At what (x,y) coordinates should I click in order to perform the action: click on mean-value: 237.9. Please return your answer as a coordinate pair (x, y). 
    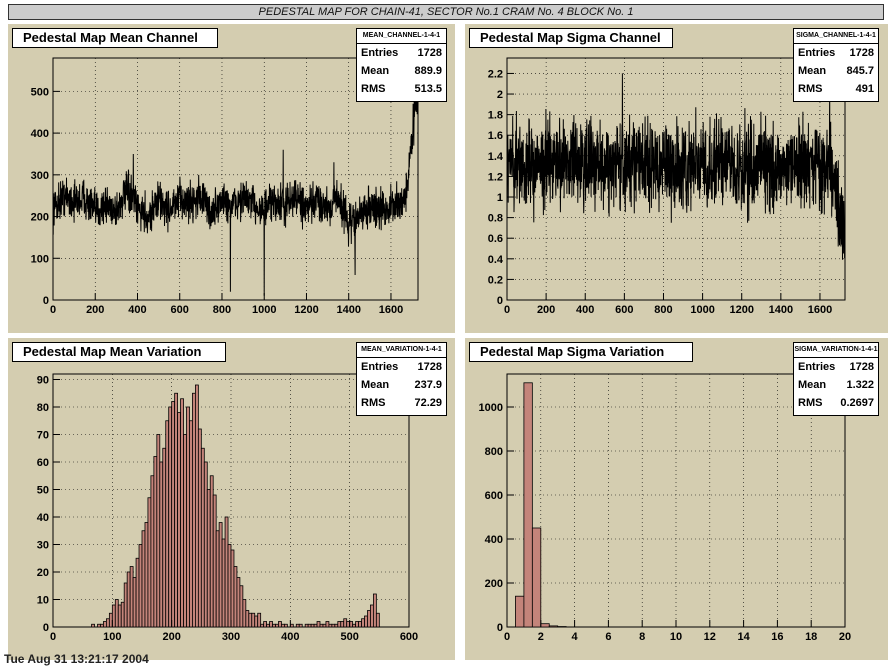
    Looking at the image, I should click on (428, 385).